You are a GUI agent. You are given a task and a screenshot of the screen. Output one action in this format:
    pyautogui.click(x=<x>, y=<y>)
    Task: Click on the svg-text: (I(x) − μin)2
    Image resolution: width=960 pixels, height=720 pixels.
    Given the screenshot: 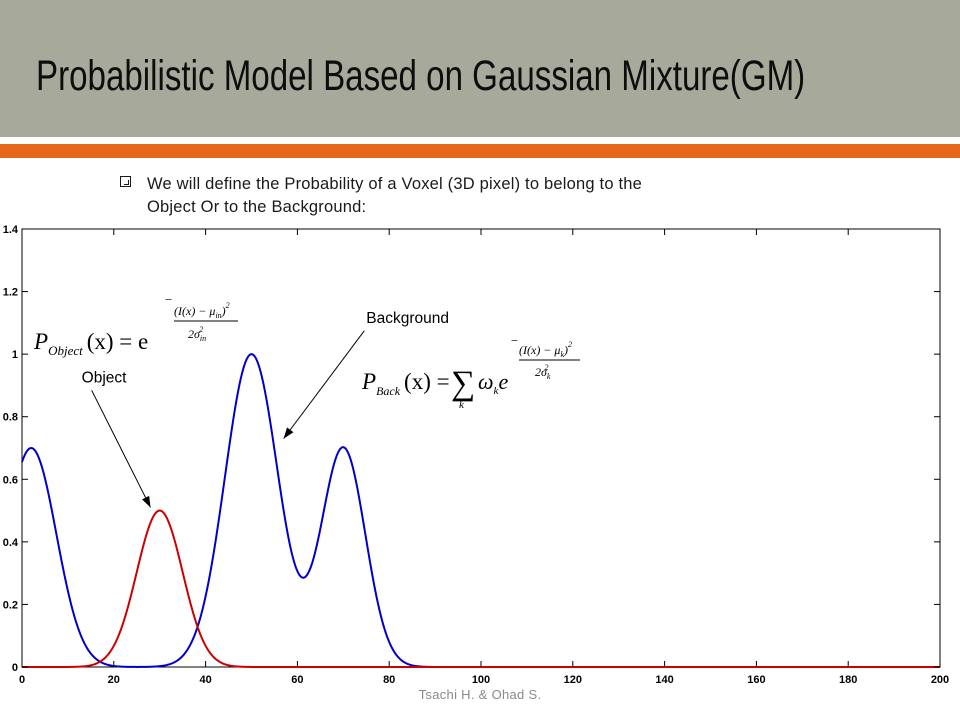 What is the action you would take?
    pyautogui.click(x=202, y=310)
    